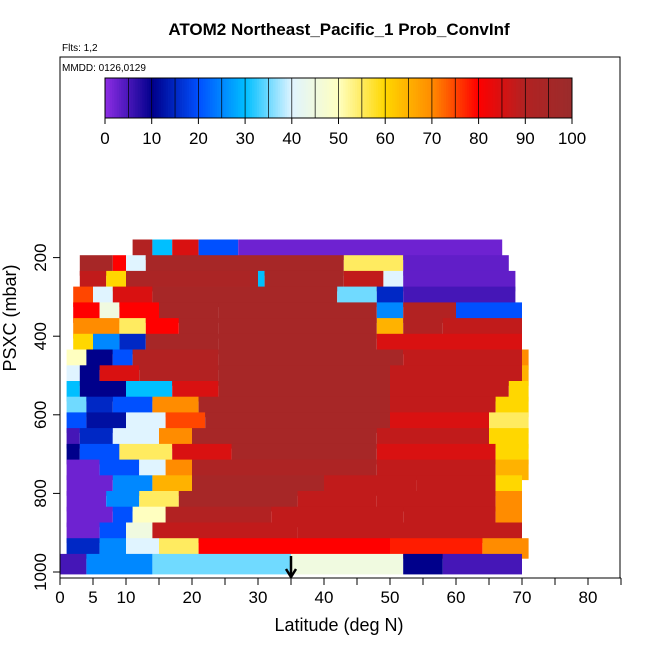  I want to click on y-axis-label: PSXC (mbar), so click(10, 317).